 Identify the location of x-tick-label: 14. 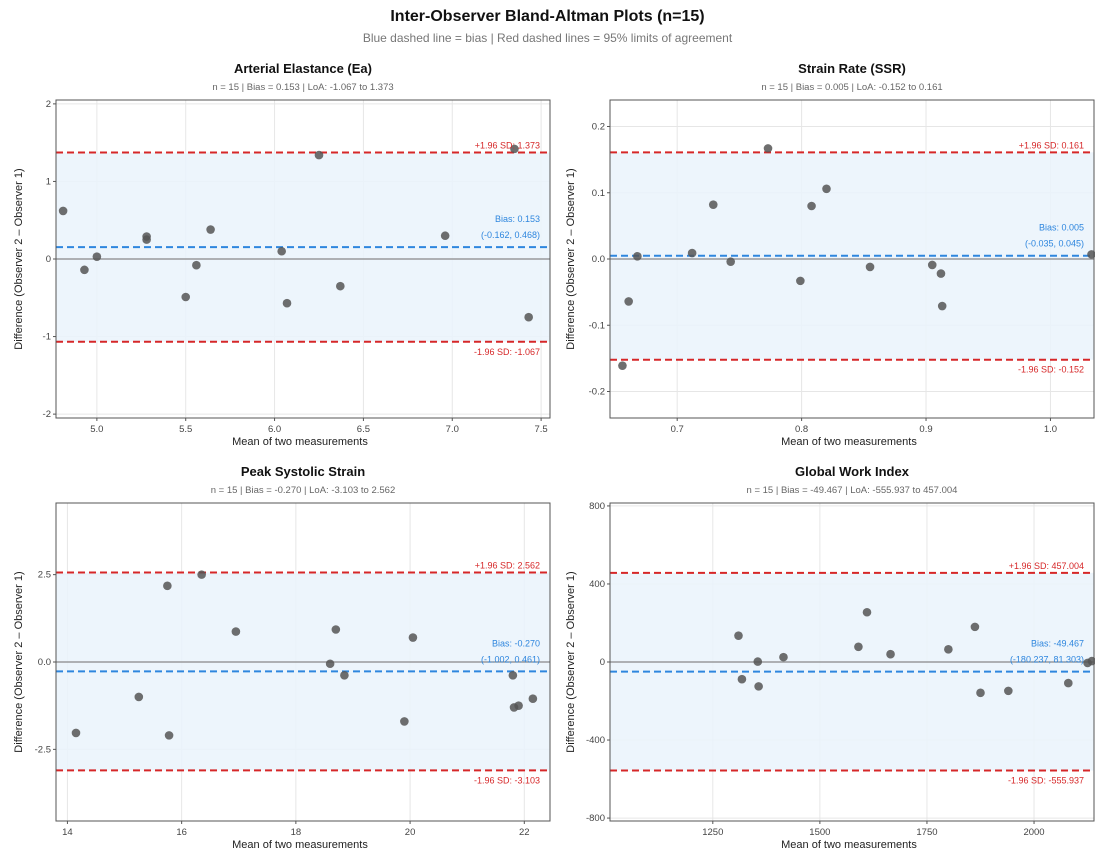
(67, 832).